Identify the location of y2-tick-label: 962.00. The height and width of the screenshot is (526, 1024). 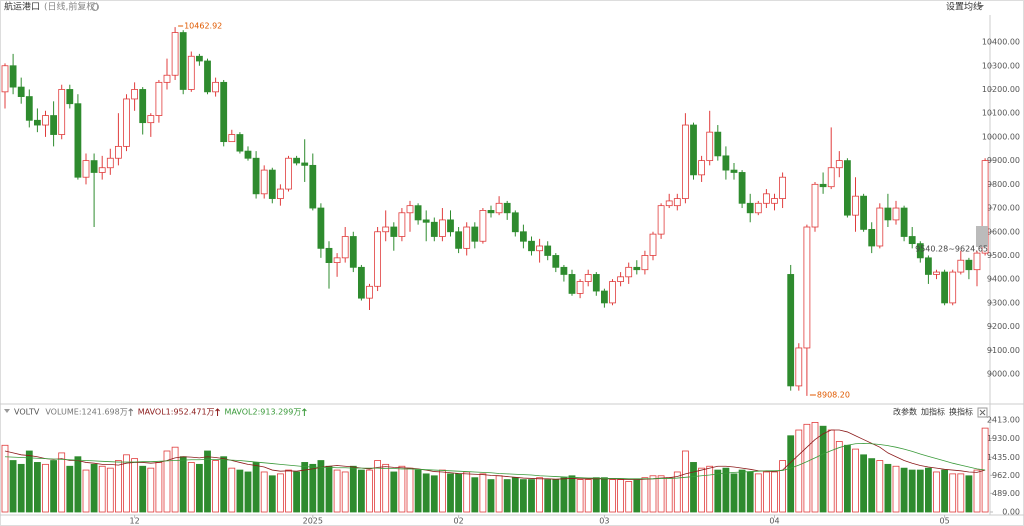
(1006, 475).